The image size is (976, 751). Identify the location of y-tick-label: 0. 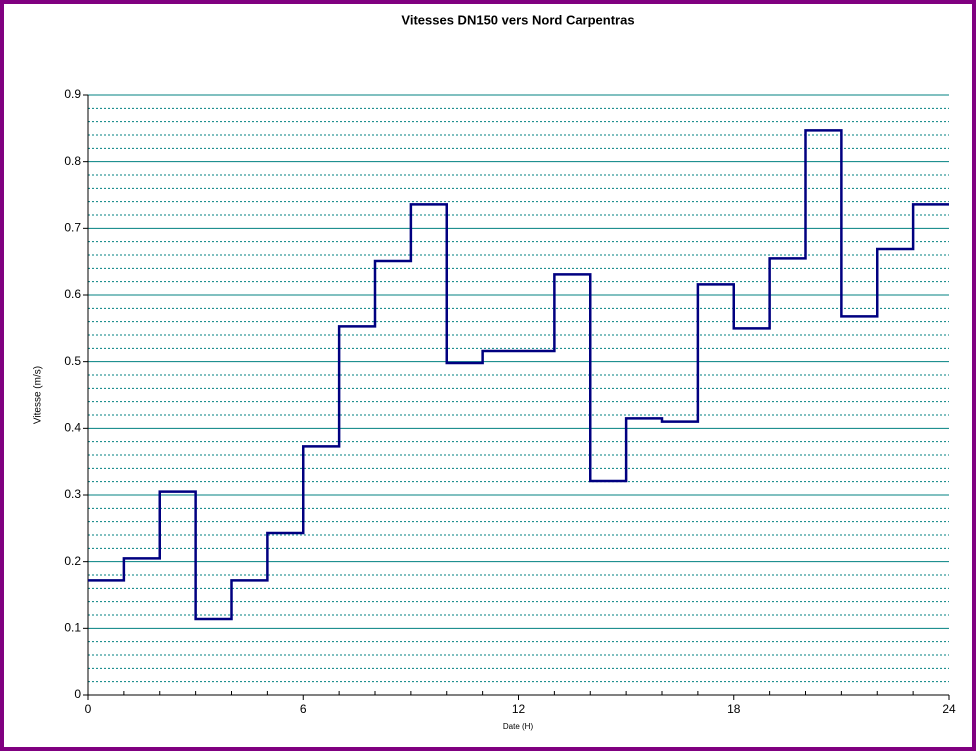
(77, 694).